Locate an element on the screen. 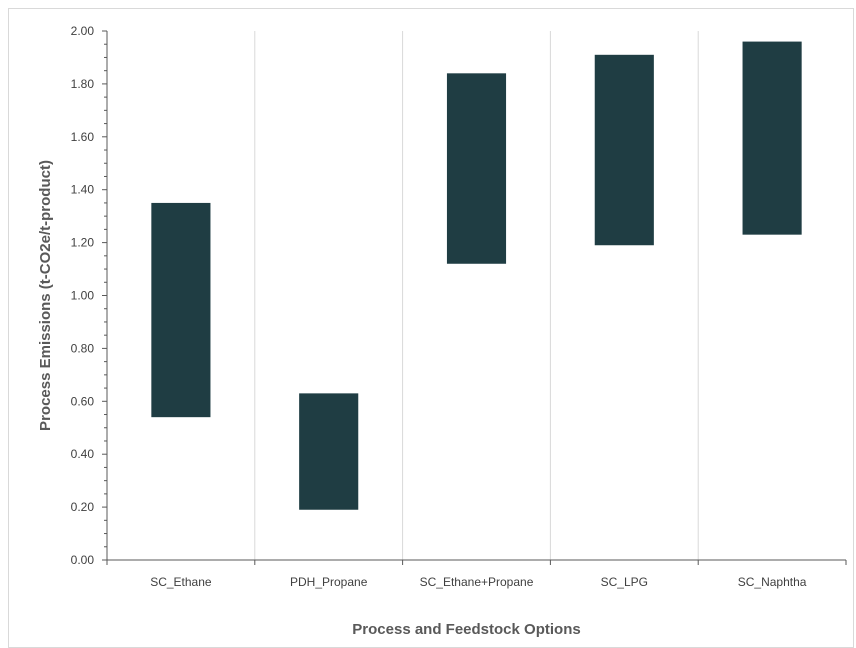 This screenshot has height=648, width=856. range-bar-sc-ethane is located at coordinates (181, 310).